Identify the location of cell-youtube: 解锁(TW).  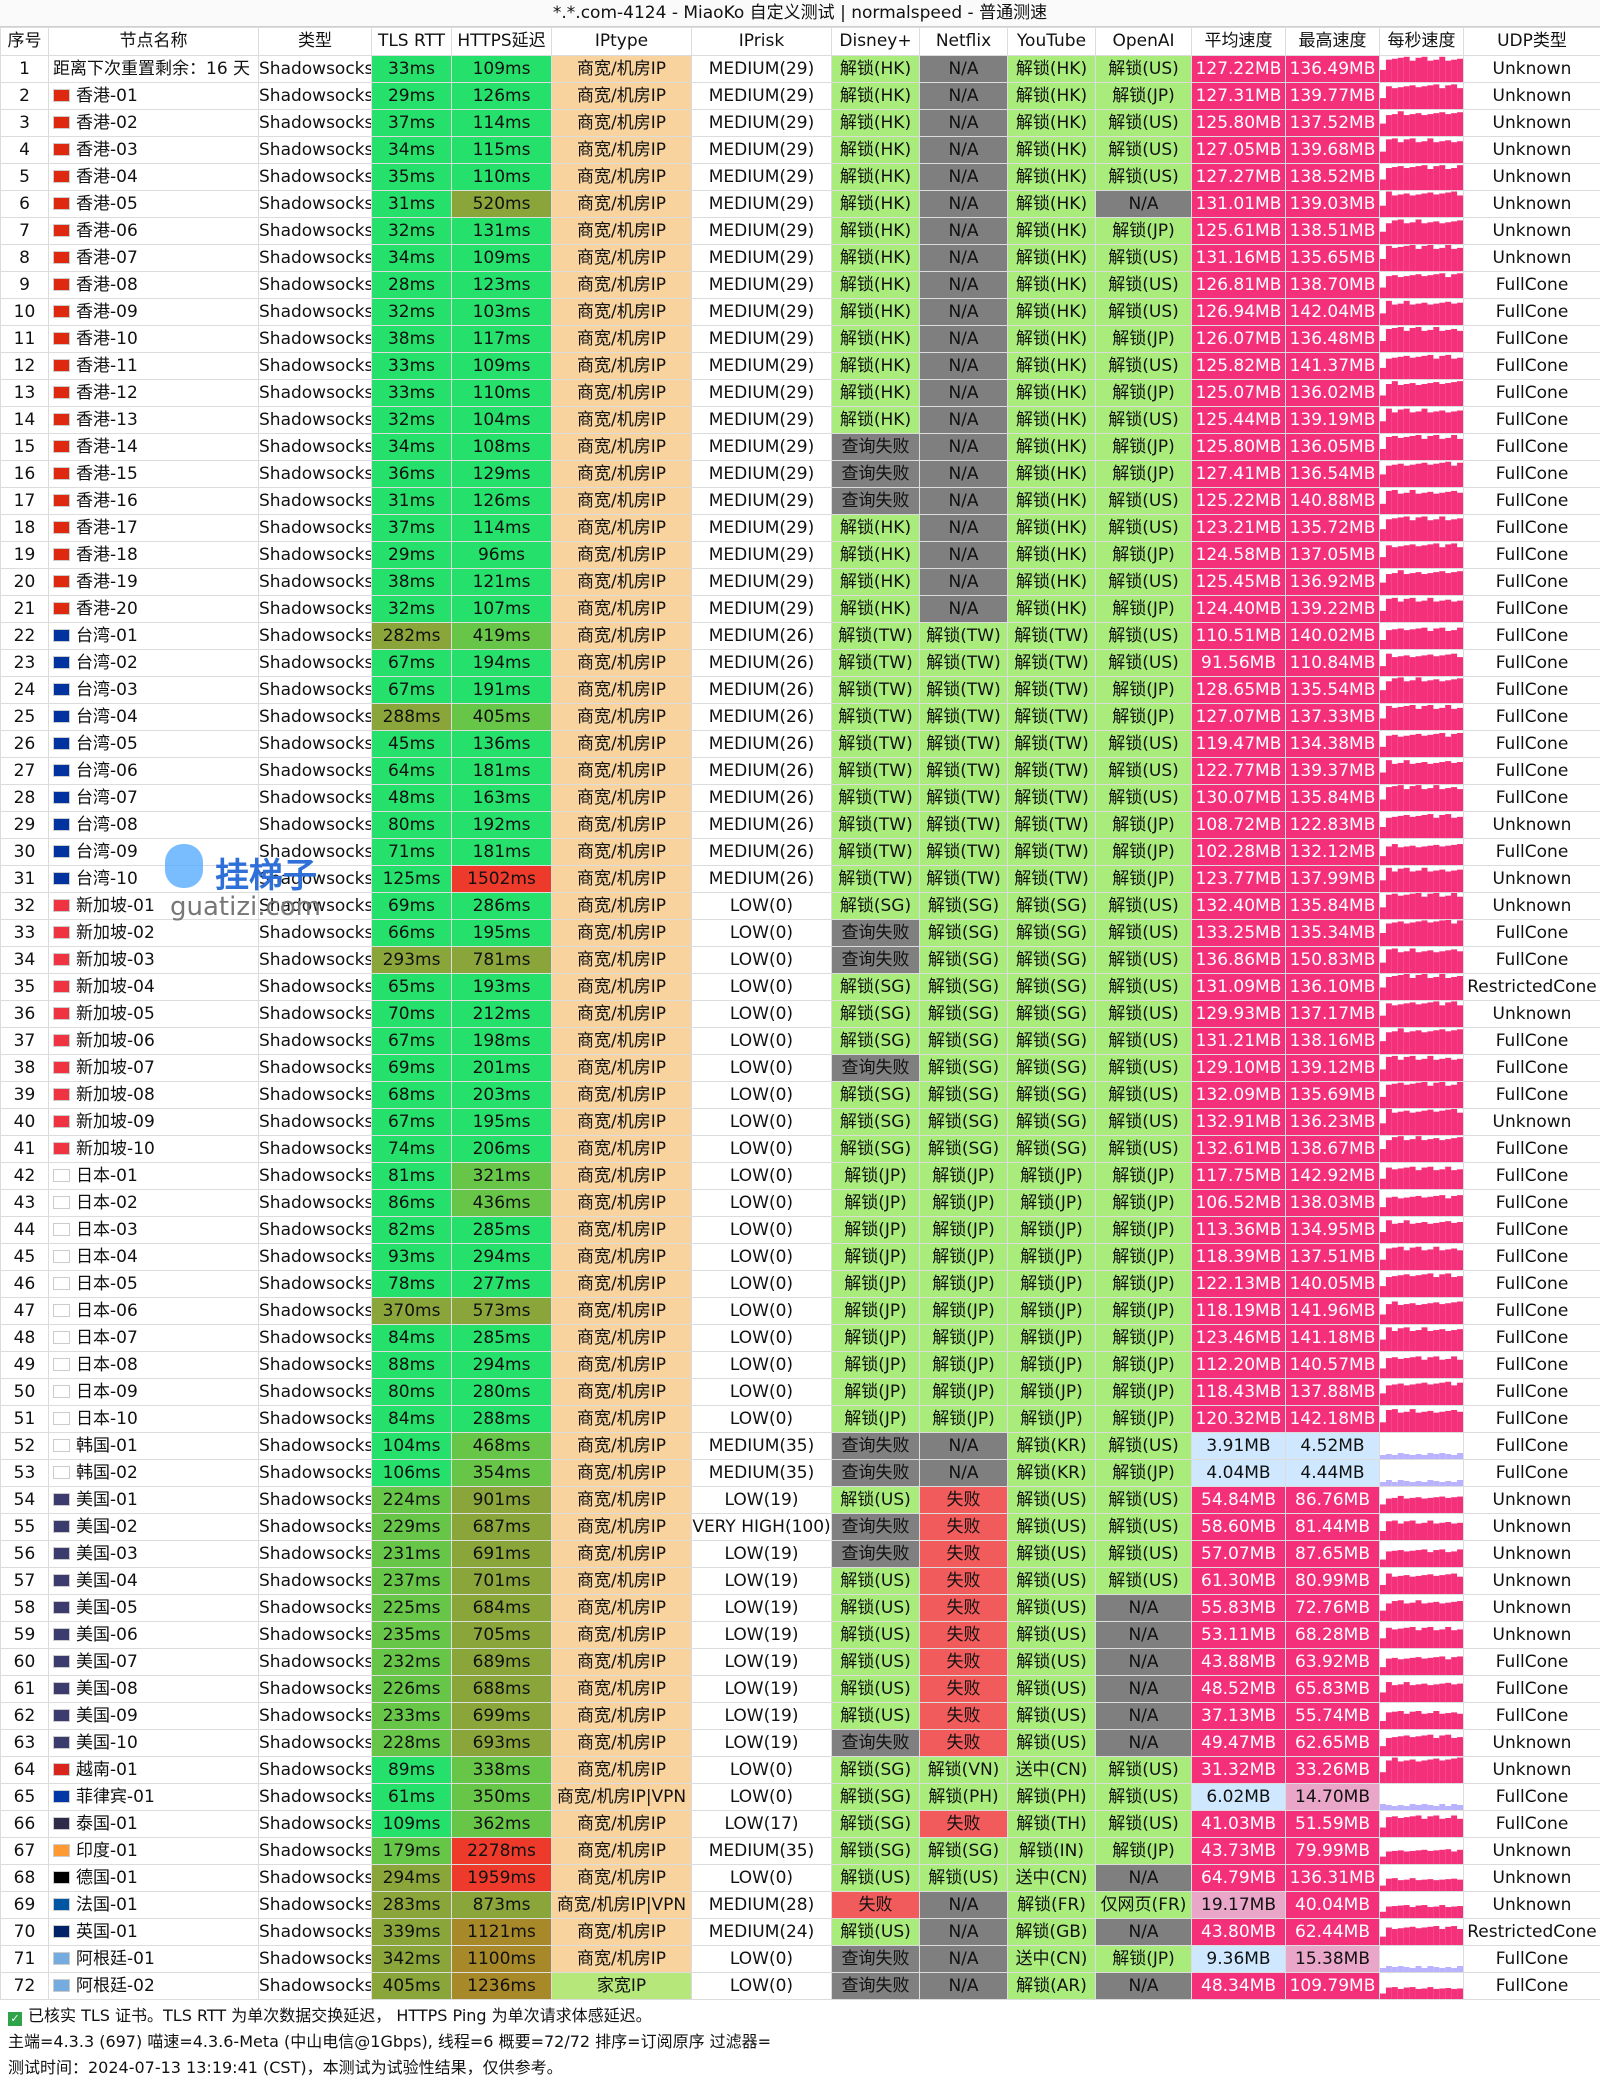
(1051, 744).